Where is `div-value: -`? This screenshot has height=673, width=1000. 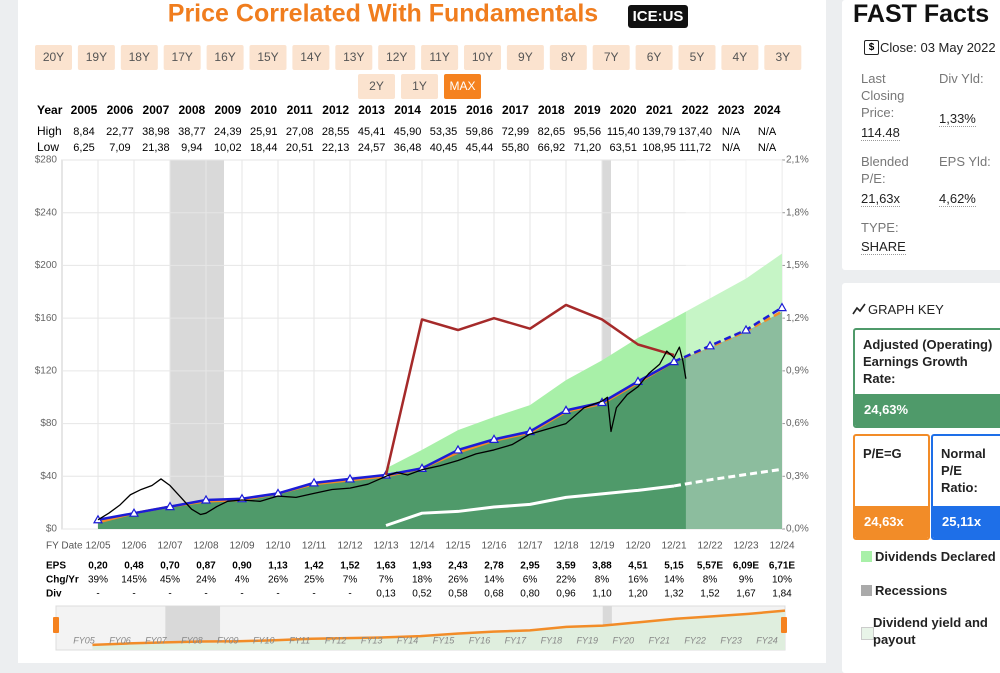
div-value: - is located at coordinates (205, 594).